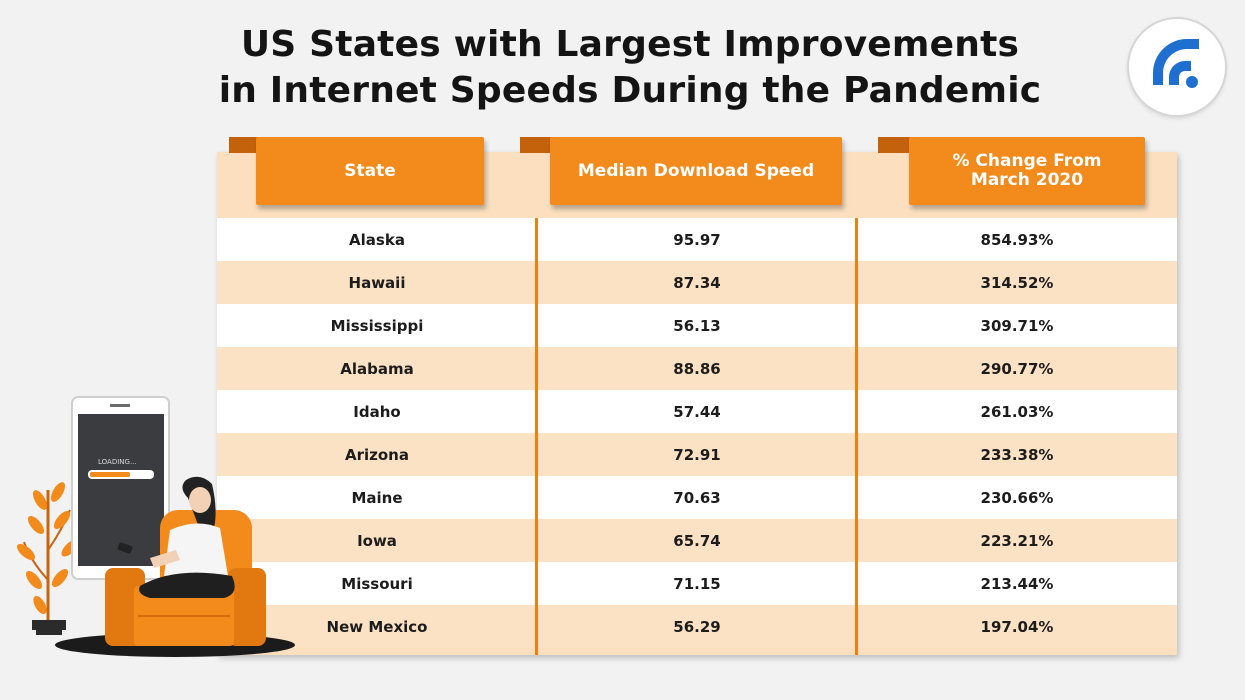 Image resolution: width=1245 pixels, height=700 pixels. I want to click on table-row: Hawaii 87.34 314.52%, so click(697, 282).